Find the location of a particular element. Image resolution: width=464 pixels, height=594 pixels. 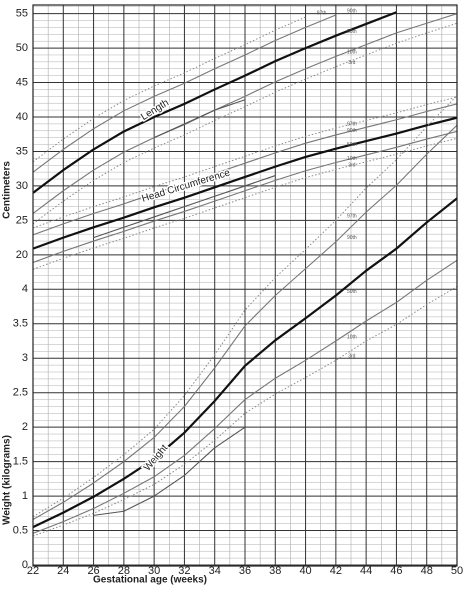

y2-tick-label: 25 is located at coordinates (22, 220).